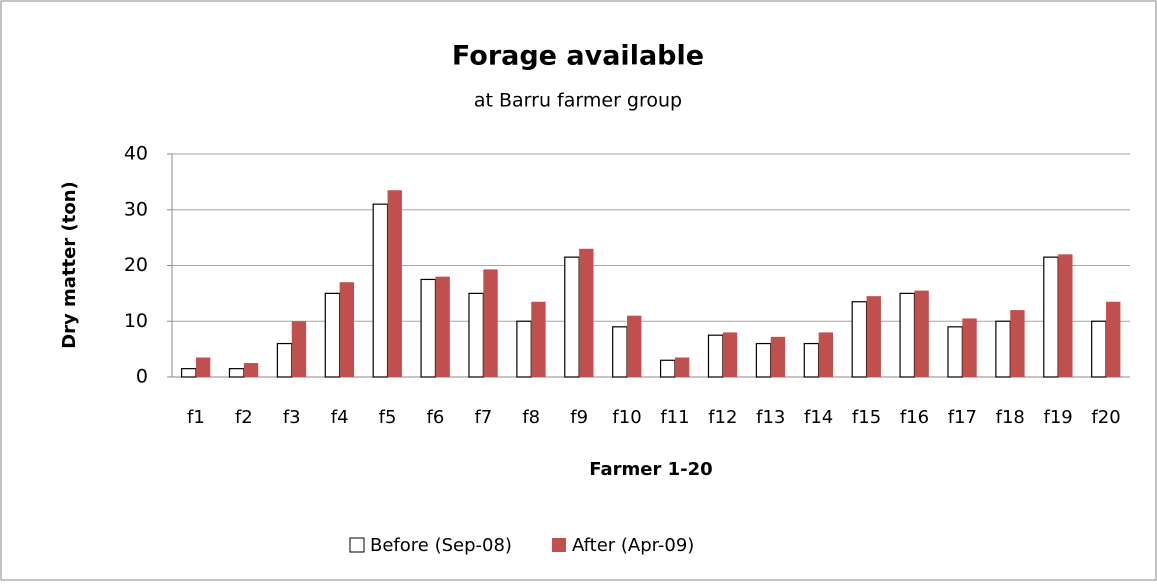 The height and width of the screenshot is (585, 1157). What do you see at coordinates (914, 417) in the screenshot?
I see `x-tick-label: f16` at bounding box center [914, 417].